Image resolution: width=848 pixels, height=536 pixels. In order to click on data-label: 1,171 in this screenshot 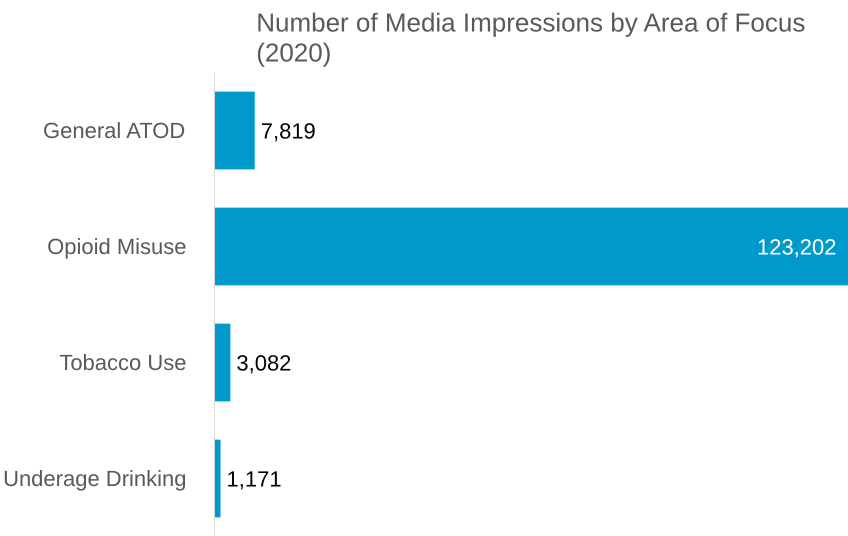, I will do `click(254, 479)`.